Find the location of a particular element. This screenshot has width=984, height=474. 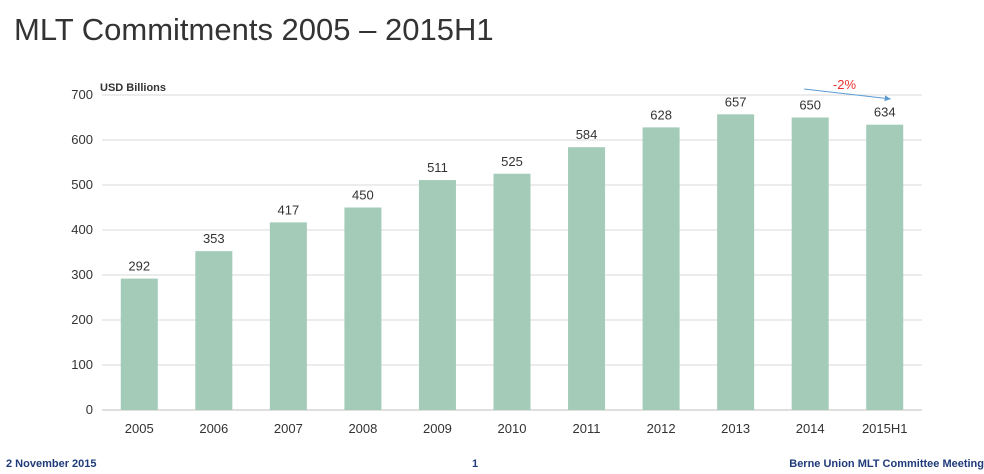

bar-2014 is located at coordinates (810, 263).